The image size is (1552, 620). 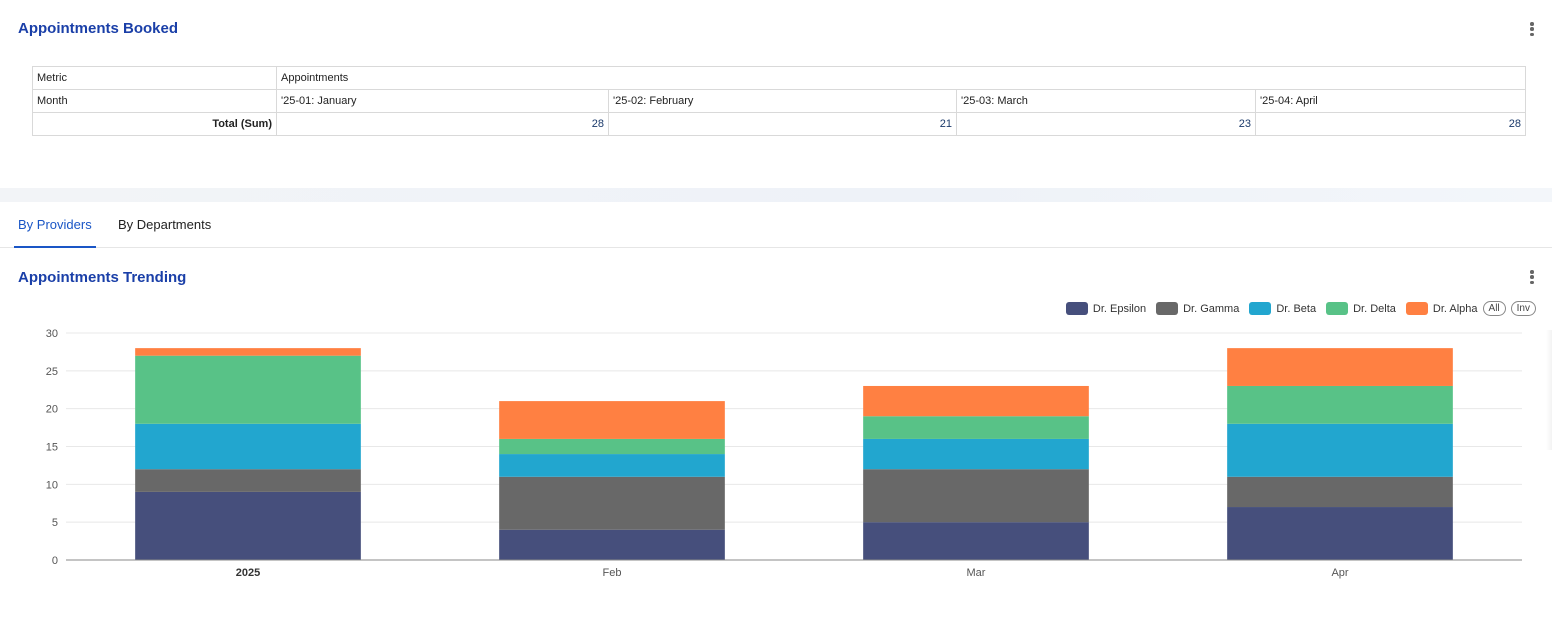 I want to click on metric-label-cell: Metric, so click(x=154, y=78).